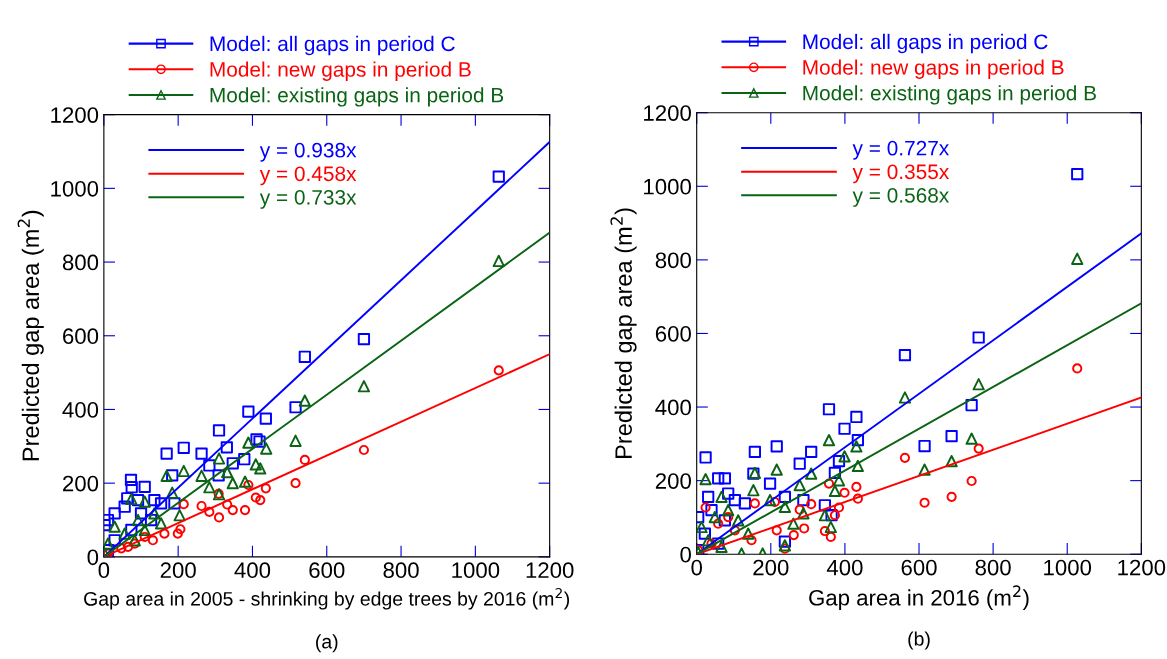  Describe the element at coordinates (919, 598) in the screenshot. I see `x-axis-title: Gap area in 2016 (m$^{2}$)` at that location.